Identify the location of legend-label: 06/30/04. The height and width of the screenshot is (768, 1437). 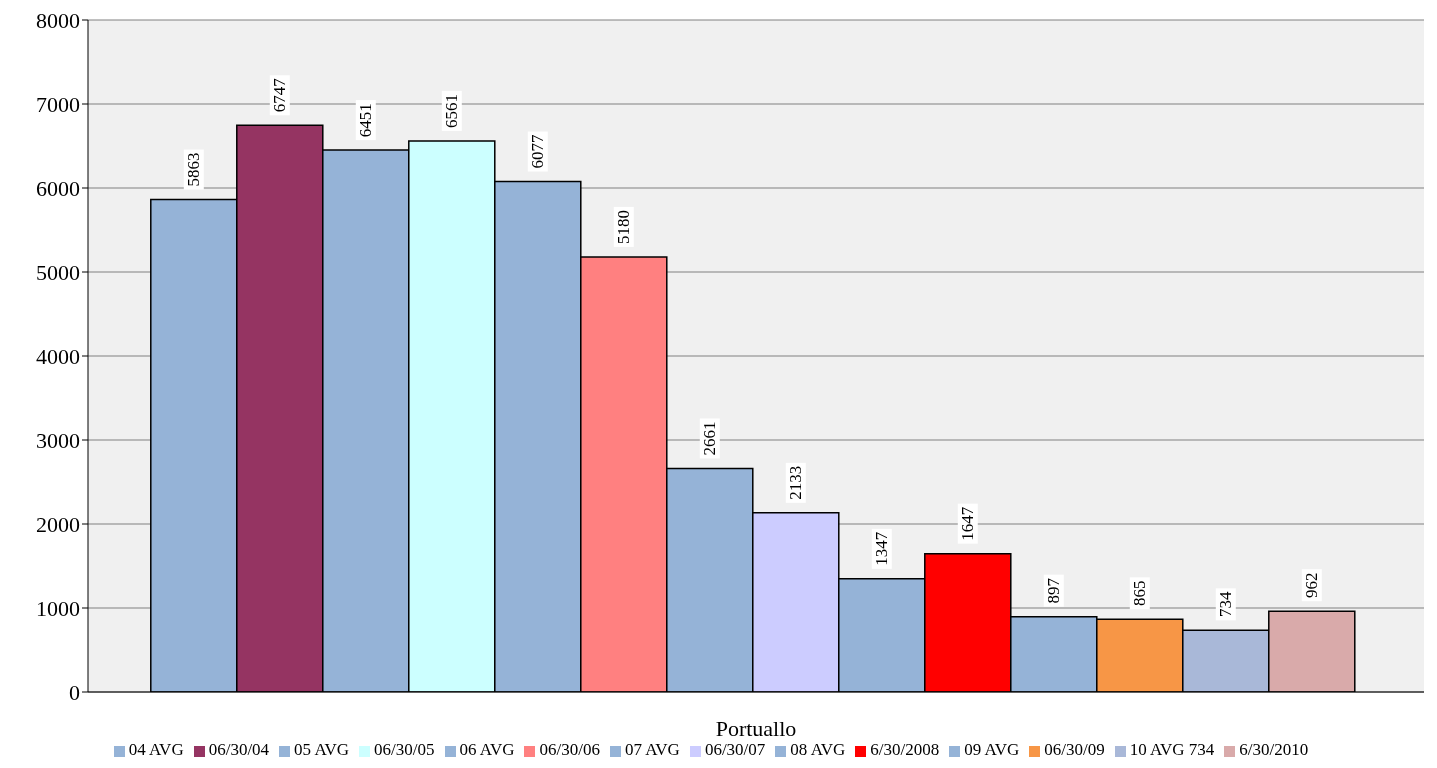
(239, 749).